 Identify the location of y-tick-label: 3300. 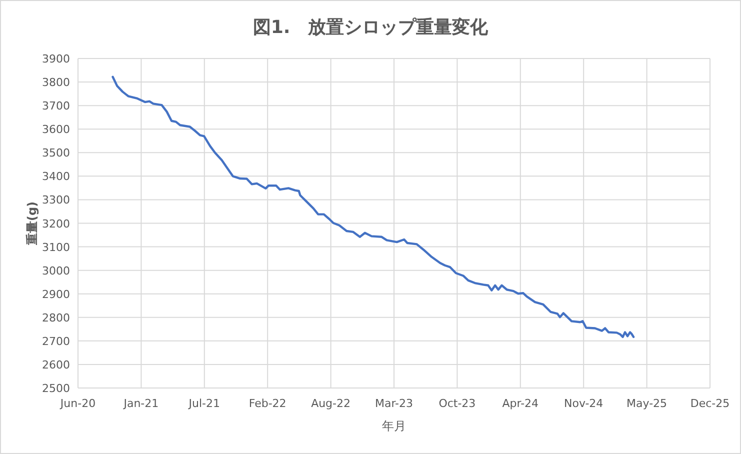
(56, 200).